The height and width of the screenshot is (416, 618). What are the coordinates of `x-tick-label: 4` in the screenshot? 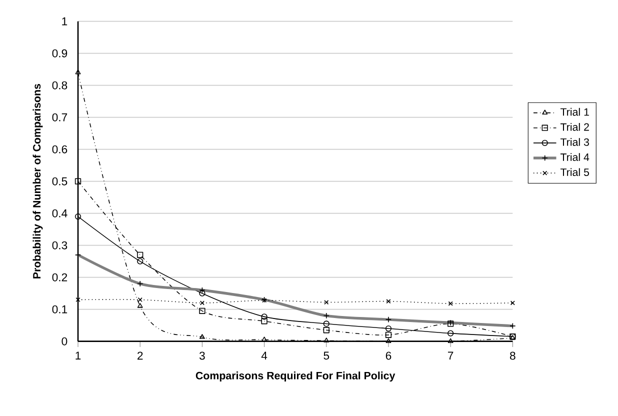 It's located at (264, 356).